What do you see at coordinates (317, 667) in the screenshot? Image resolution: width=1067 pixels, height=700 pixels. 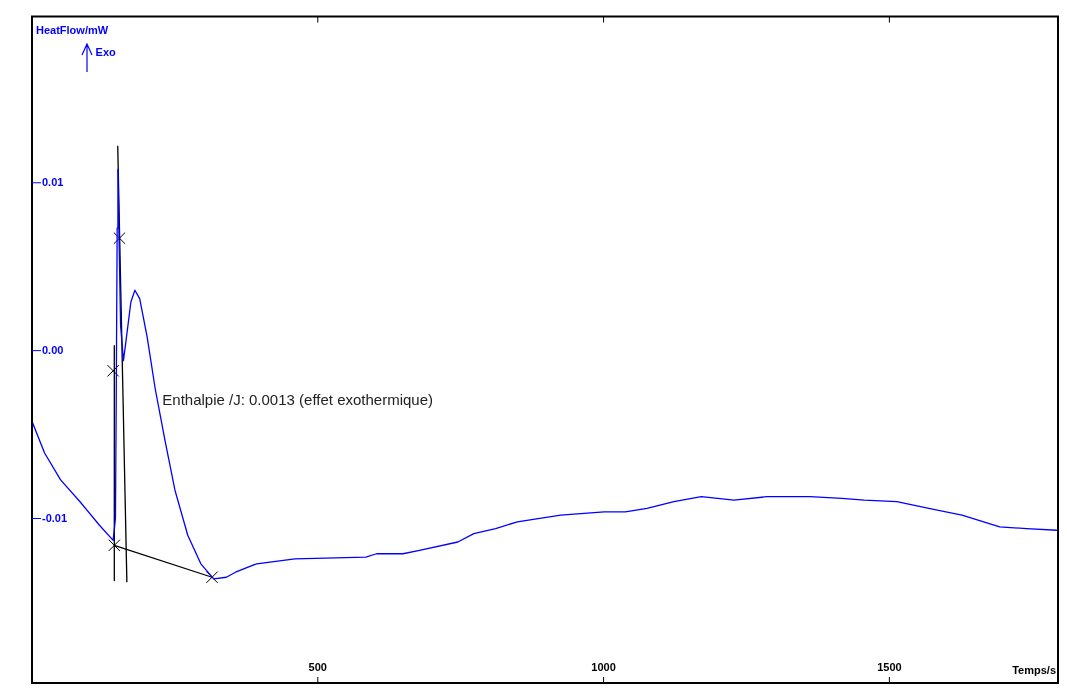 I see `x-tick-label: 500` at bounding box center [317, 667].